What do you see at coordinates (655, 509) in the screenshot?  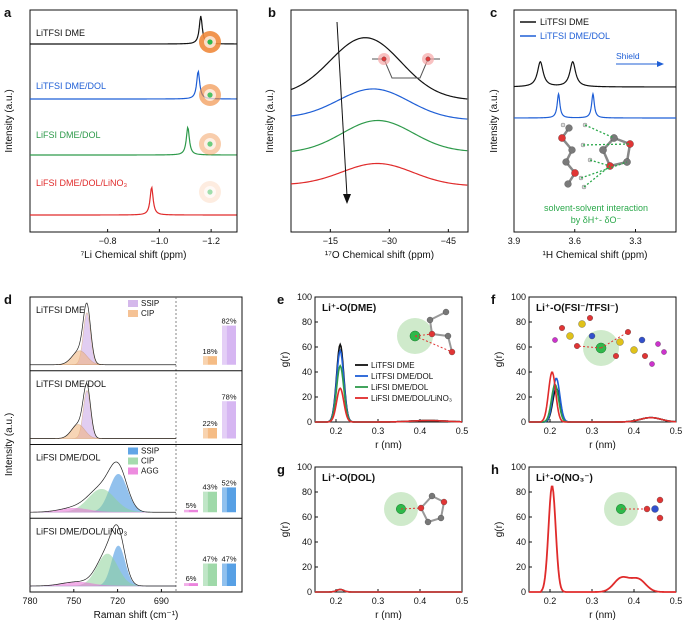 I see `nitrogen-atom` at bounding box center [655, 509].